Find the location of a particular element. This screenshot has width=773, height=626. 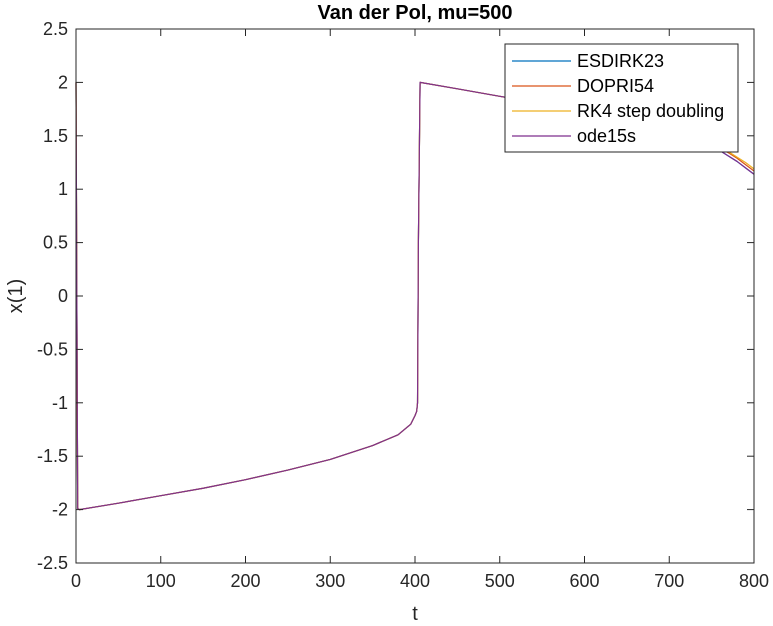

x-tick-label: 500 is located at coordinates (500, 581).